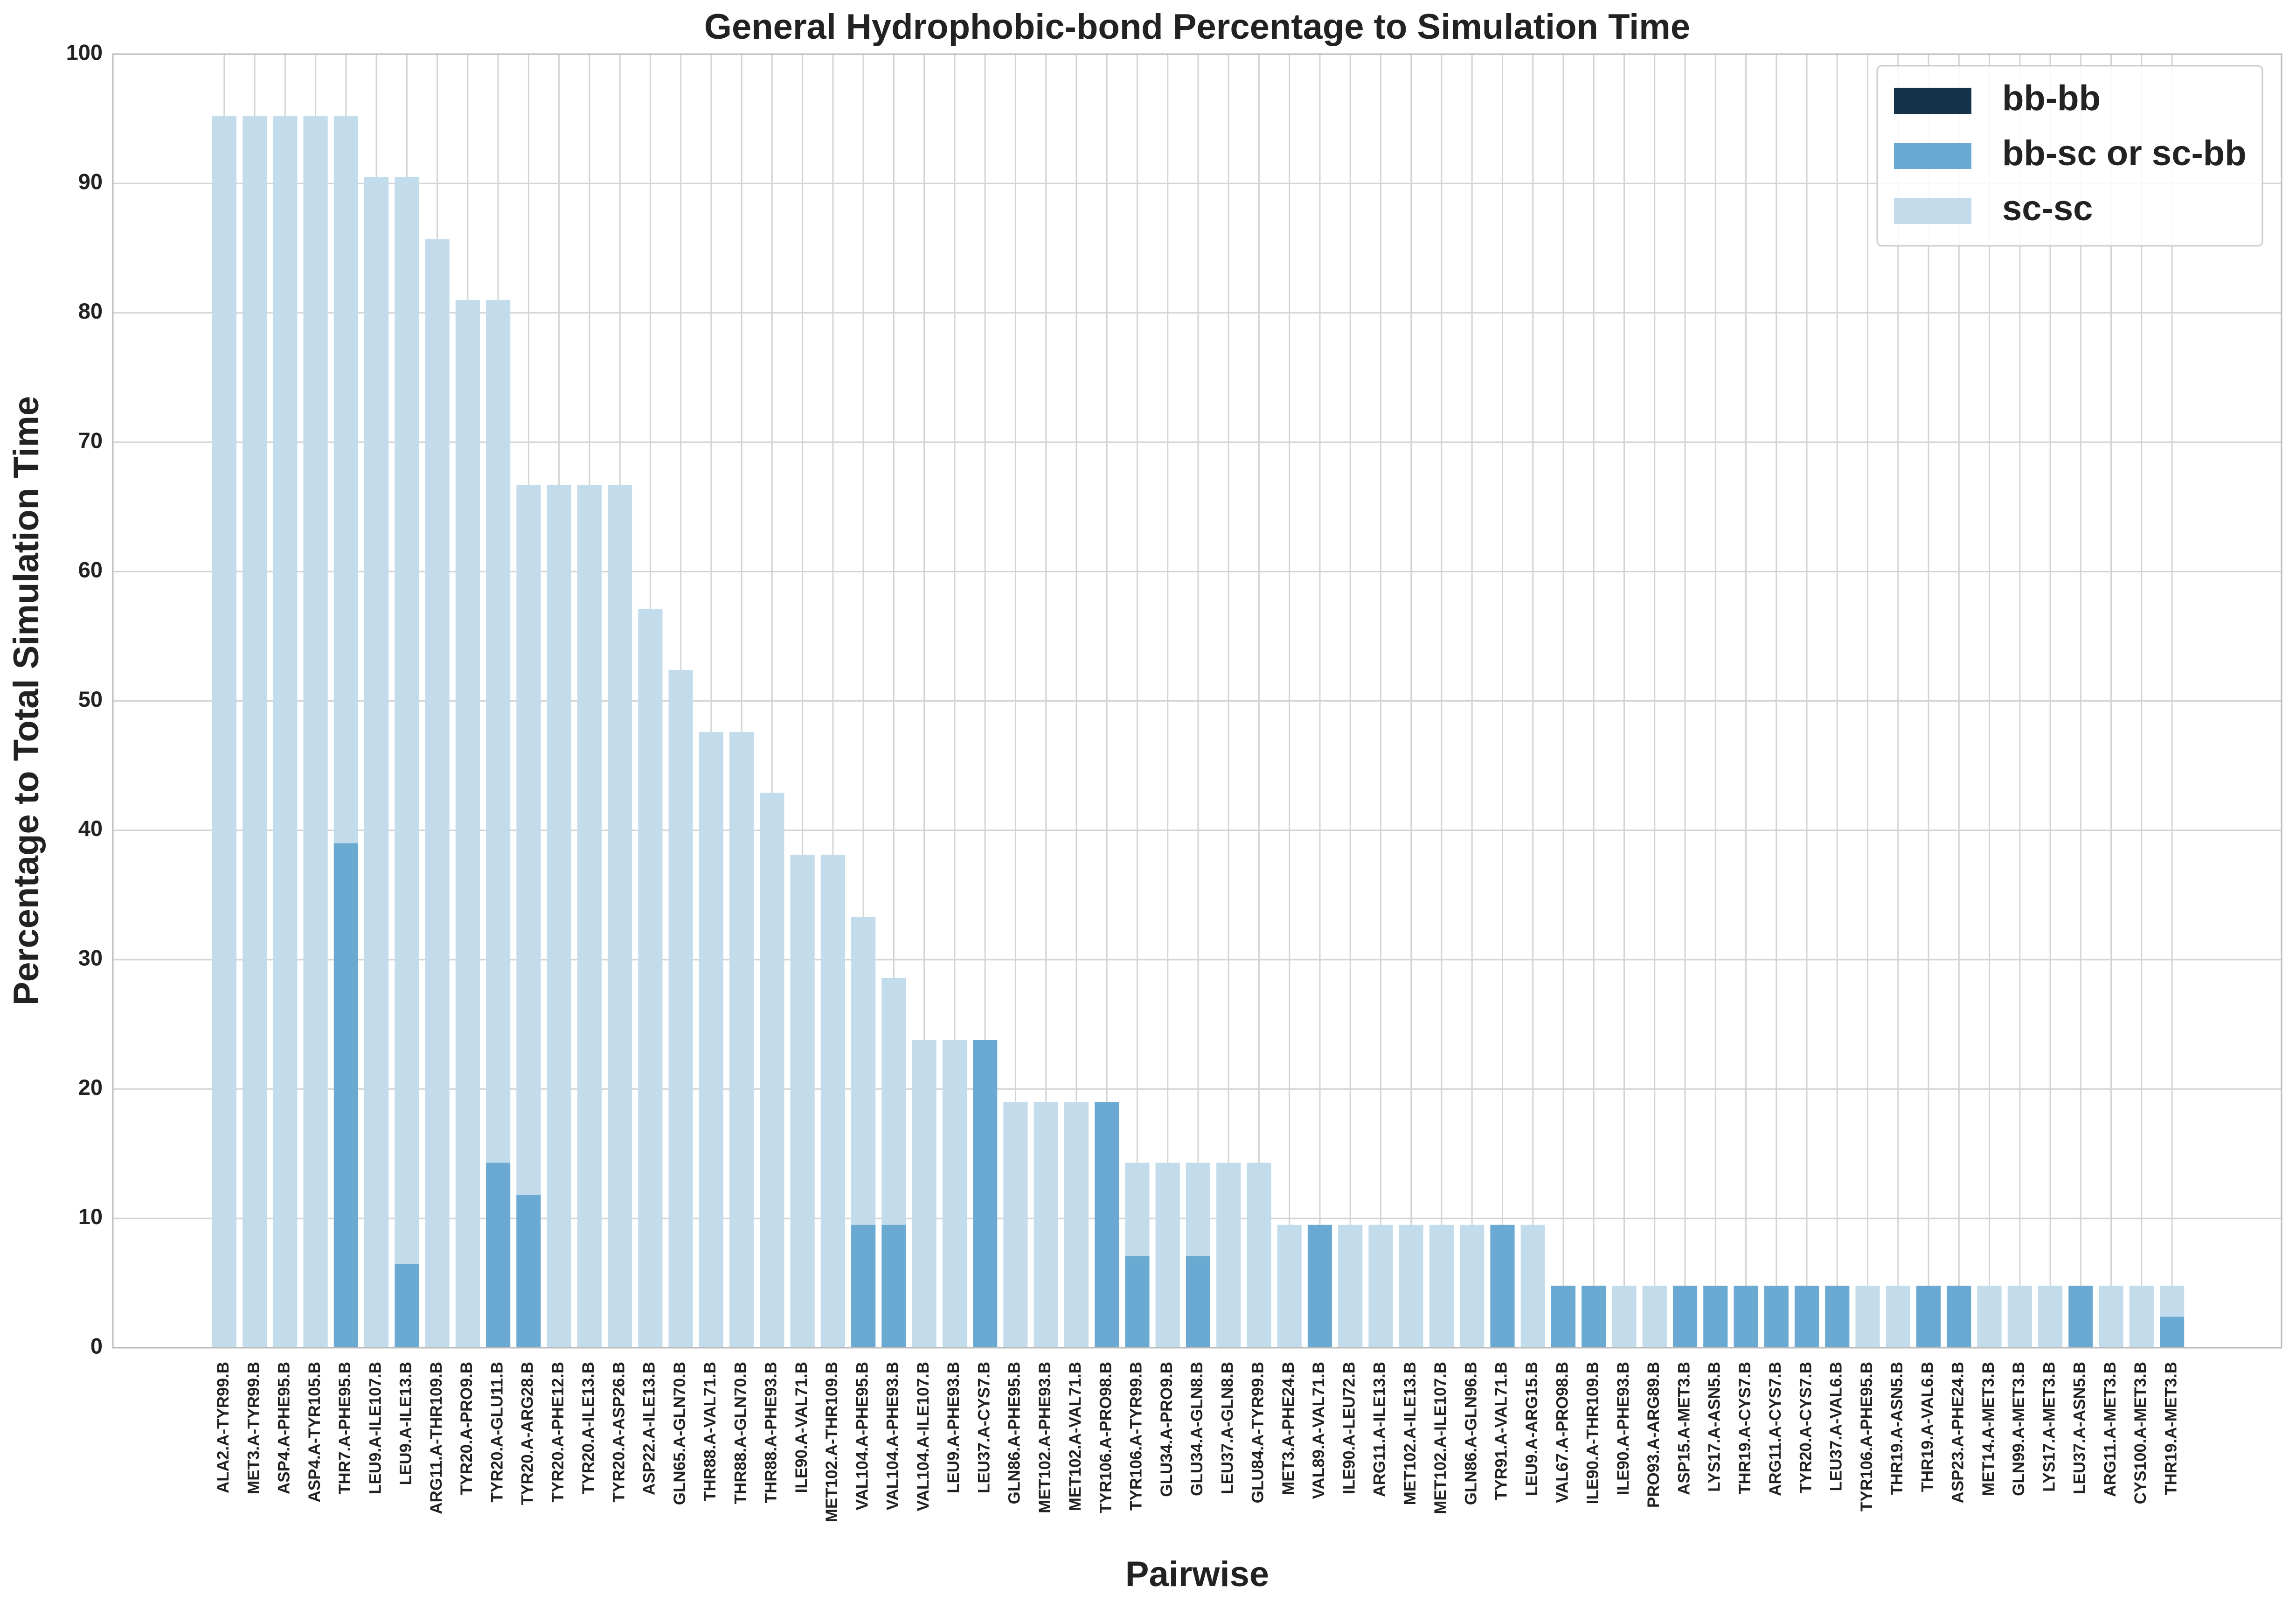  What do you see at coordinates (1653, 1435) in the screenshot?
I see `x-tick-label: PRO93.A-ARG89.B` at bounding box center [1653, 1435].